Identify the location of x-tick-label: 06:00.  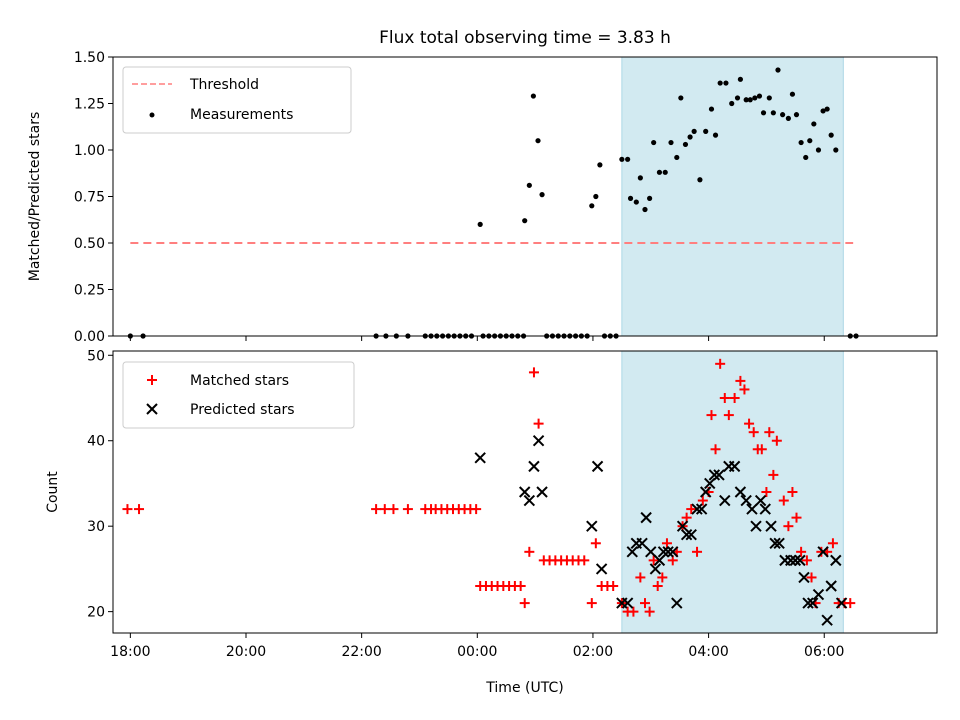
(824, 652).